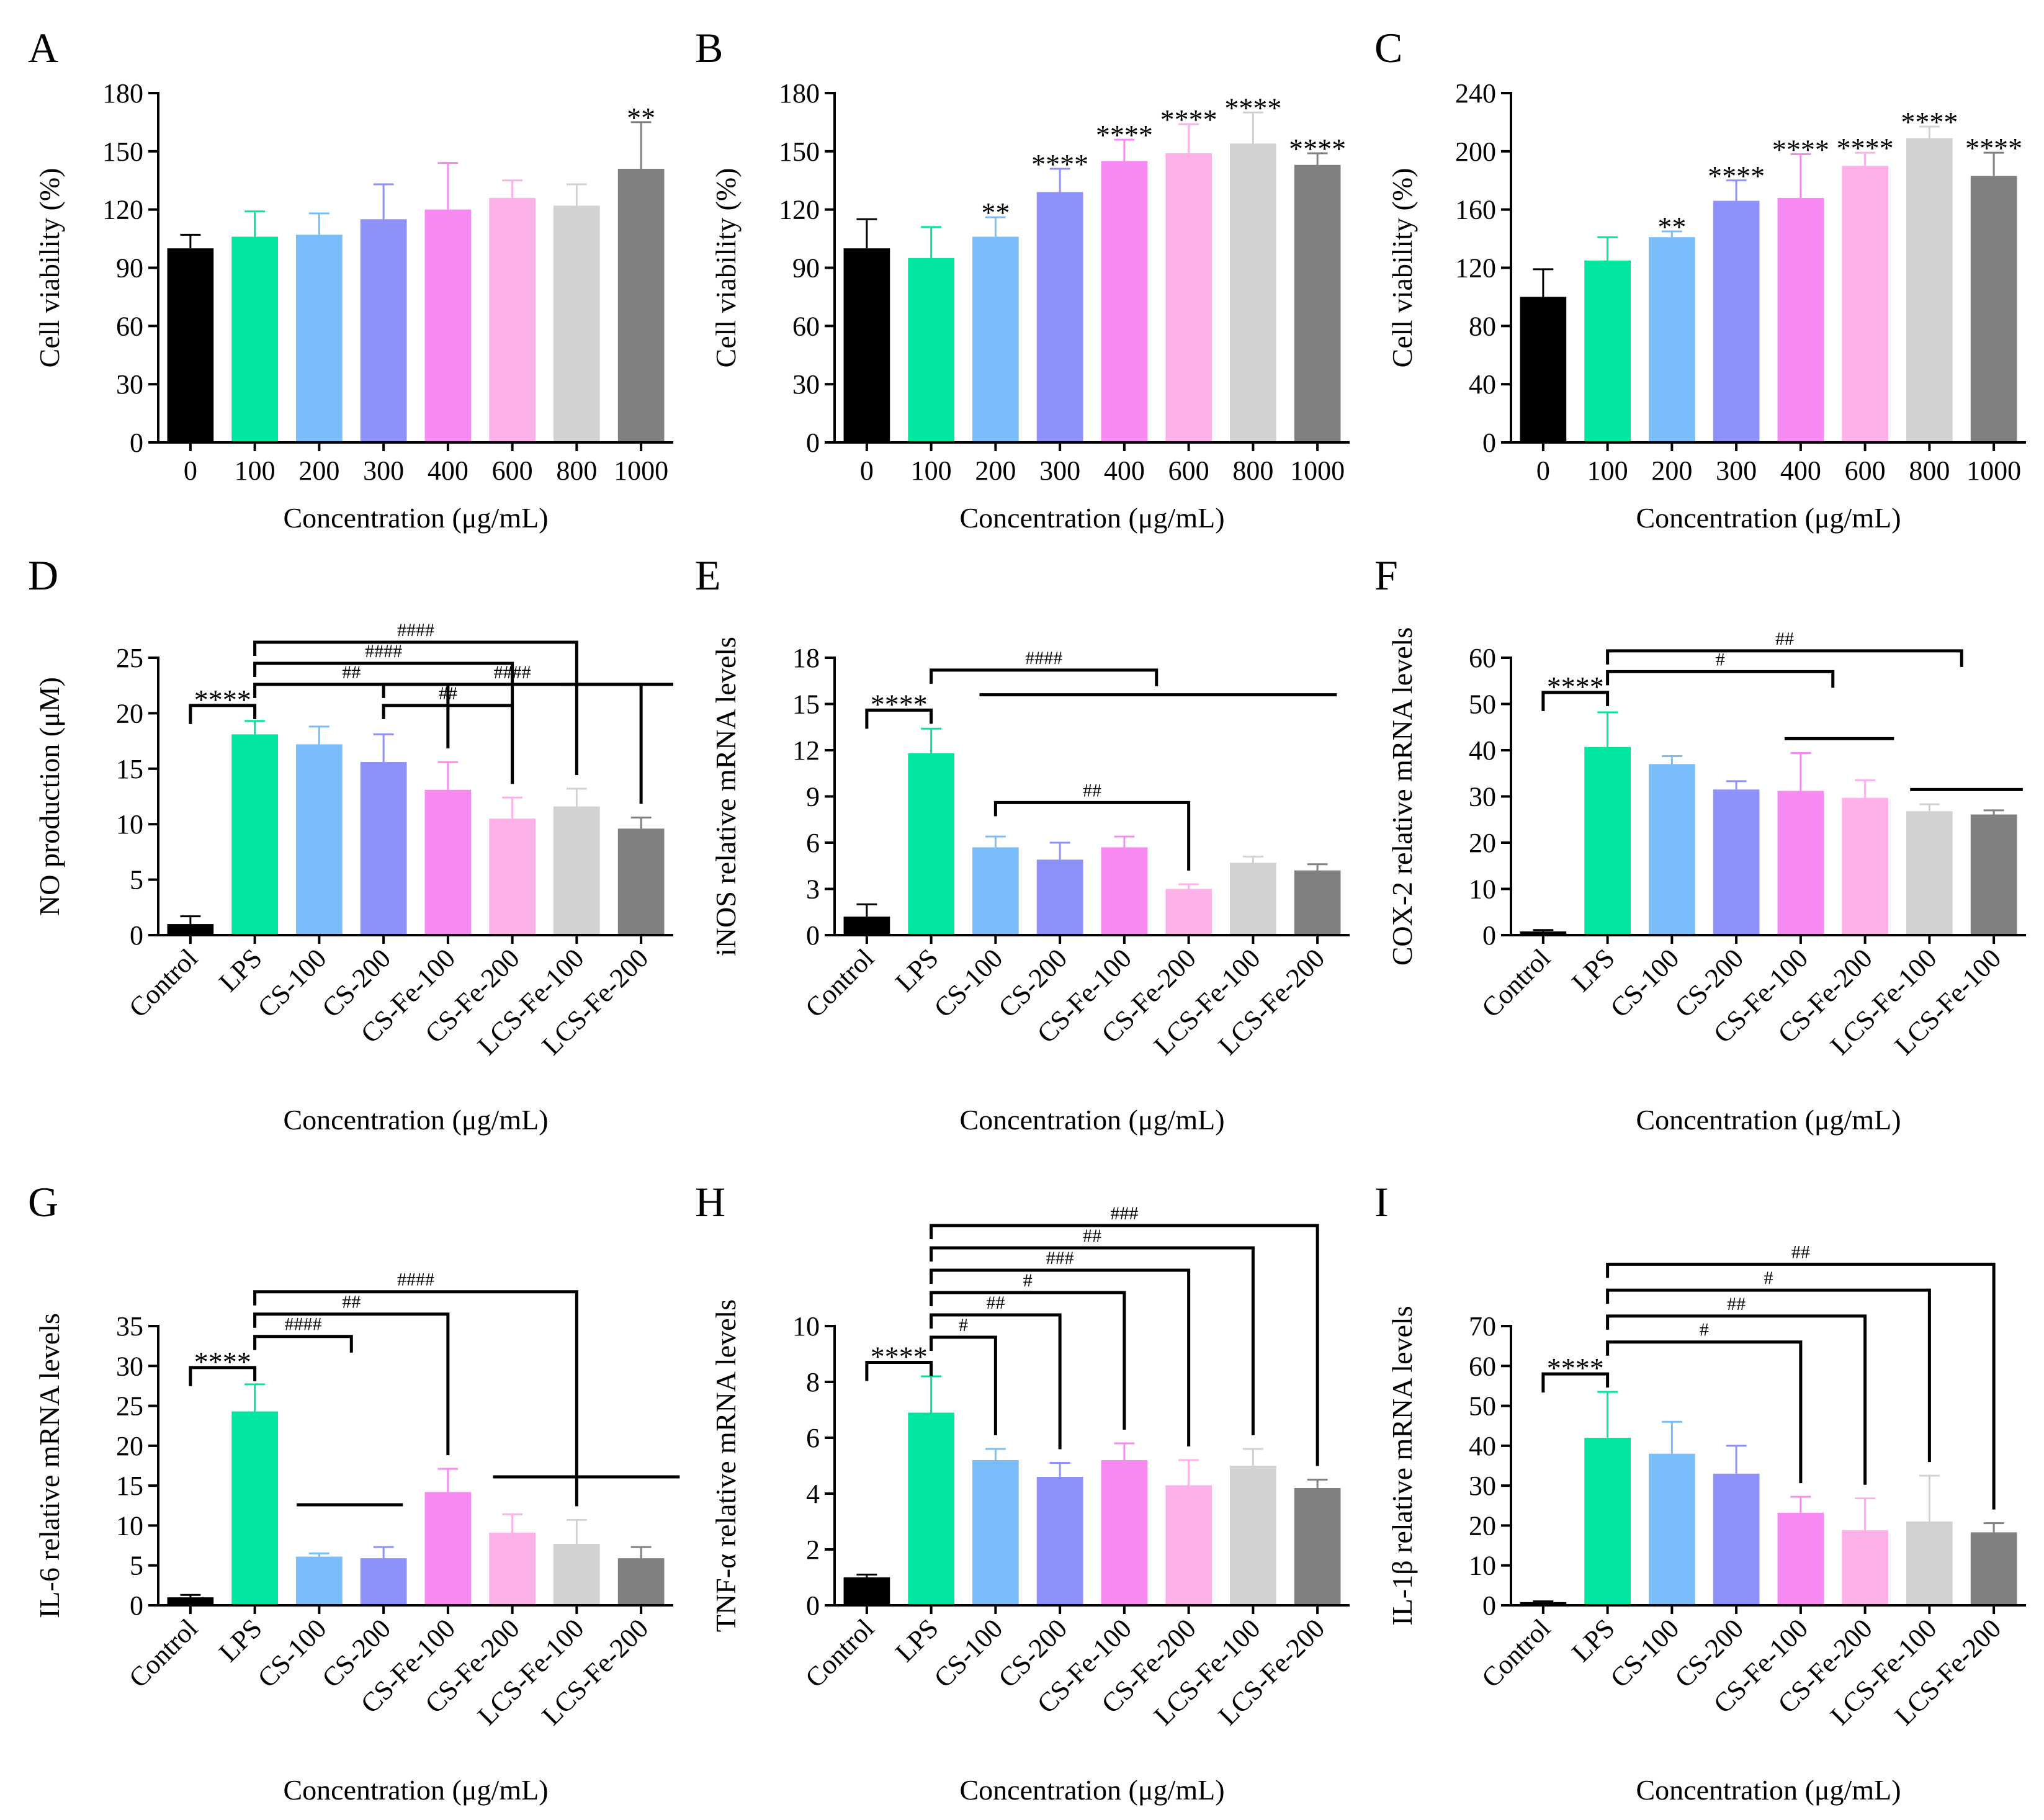  What do you see at coordinates (813, 1382) in the screenshot?
I see `y-tick-label: 8` at bounding box center [813, 1382].